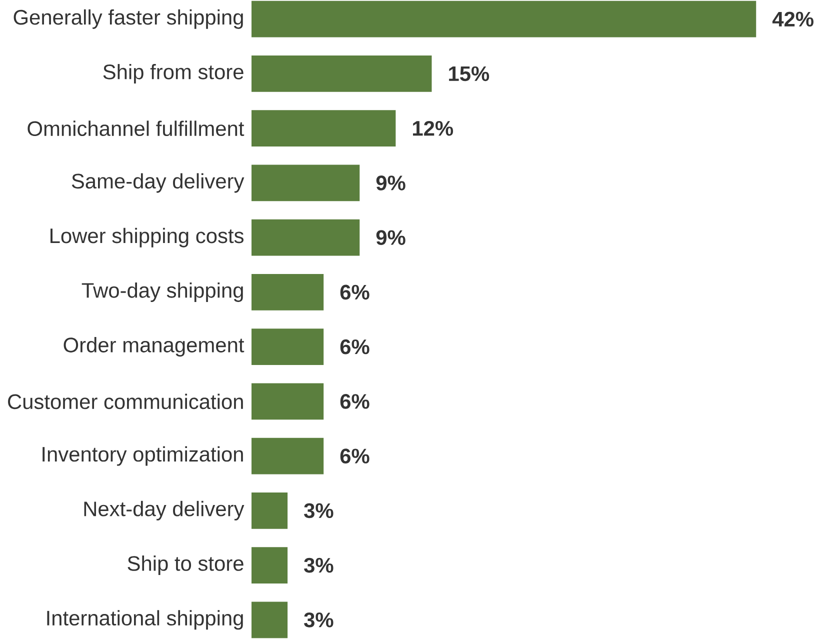 Image resolution: width=821 pixels, height=639 pixels. What do you see at coordinates (147, 238) in the screenshot?
I see `y-tick-label: Lower shipping costs` at bounding box center [147, 238].